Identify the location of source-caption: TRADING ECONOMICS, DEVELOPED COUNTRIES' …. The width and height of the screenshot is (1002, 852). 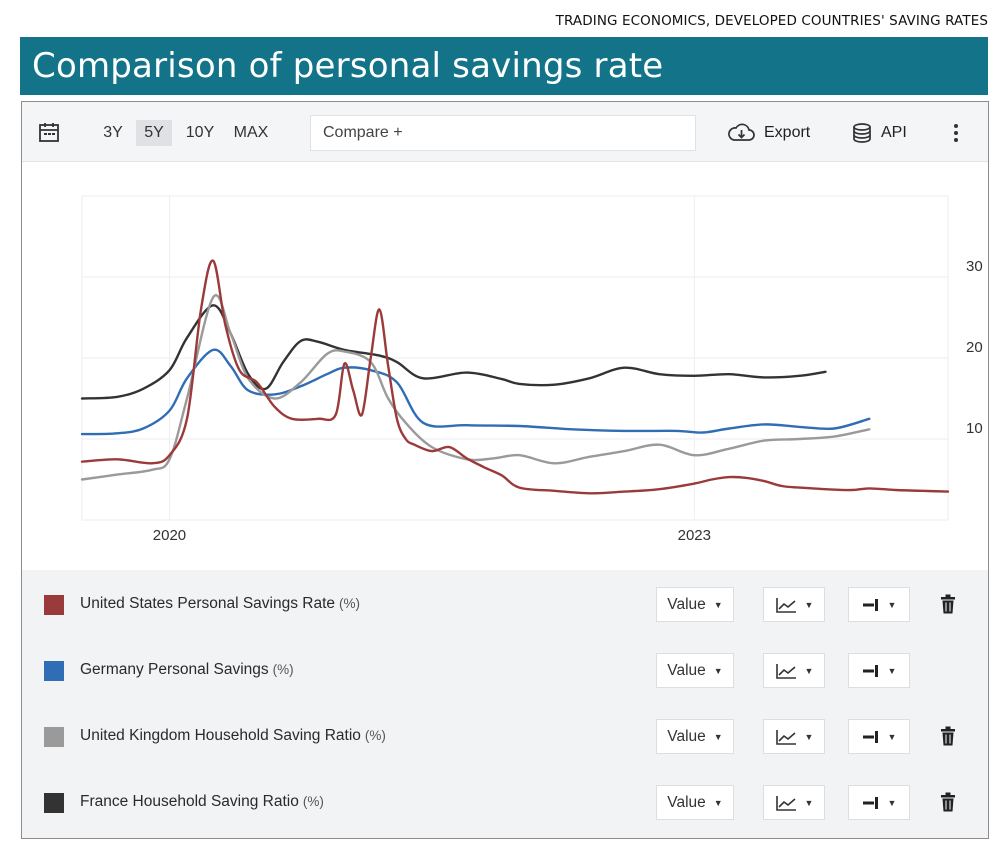
(771, 21).